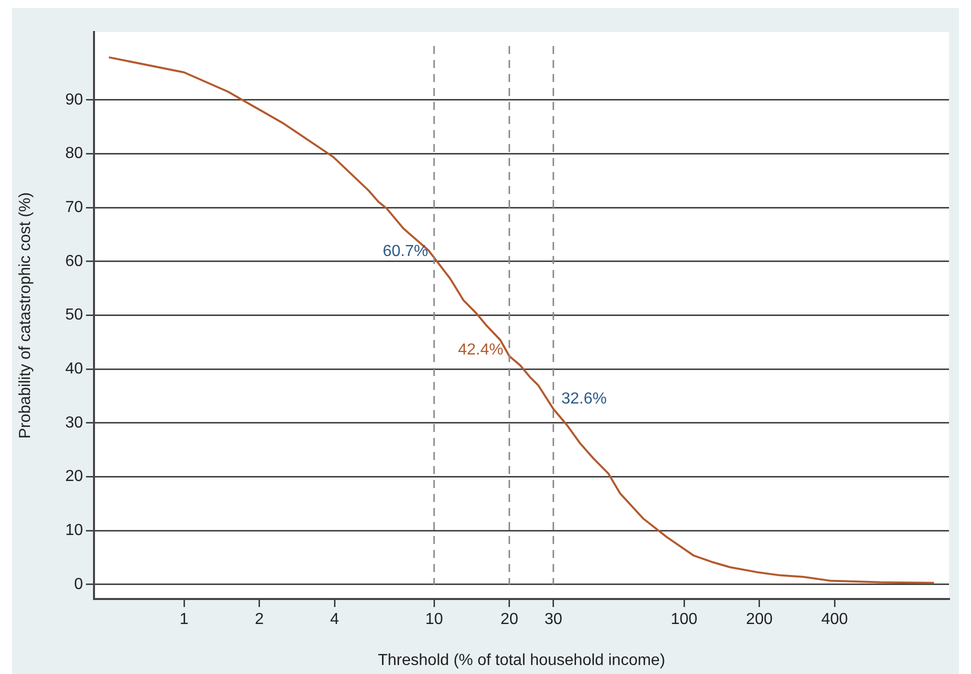 The width and height of the screenshot is (971, 674). What do you see at coordinates (481, 350) in the screenshot?
I see `annotation: 42.4%` at bounding box center [481, 350].